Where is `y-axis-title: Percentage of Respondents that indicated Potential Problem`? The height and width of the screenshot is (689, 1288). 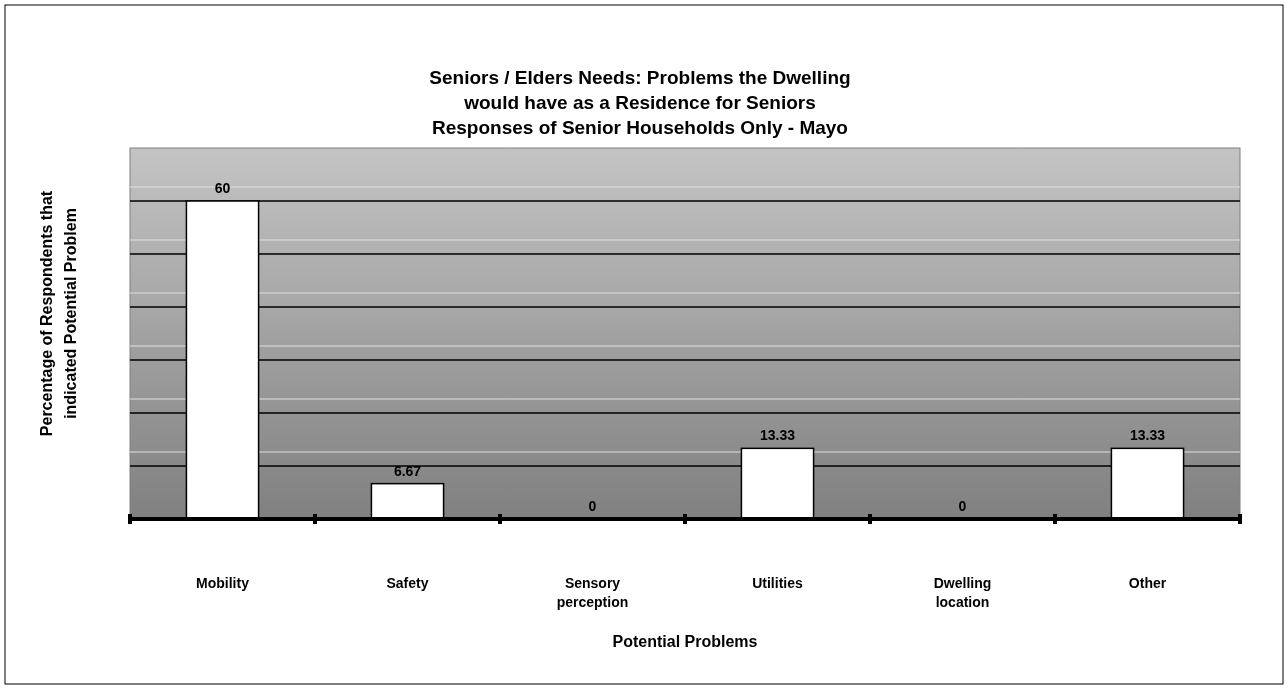 y-axis-title: Percentage of Respondents that indicated Potential Problem is located at coordinates (58, 313).